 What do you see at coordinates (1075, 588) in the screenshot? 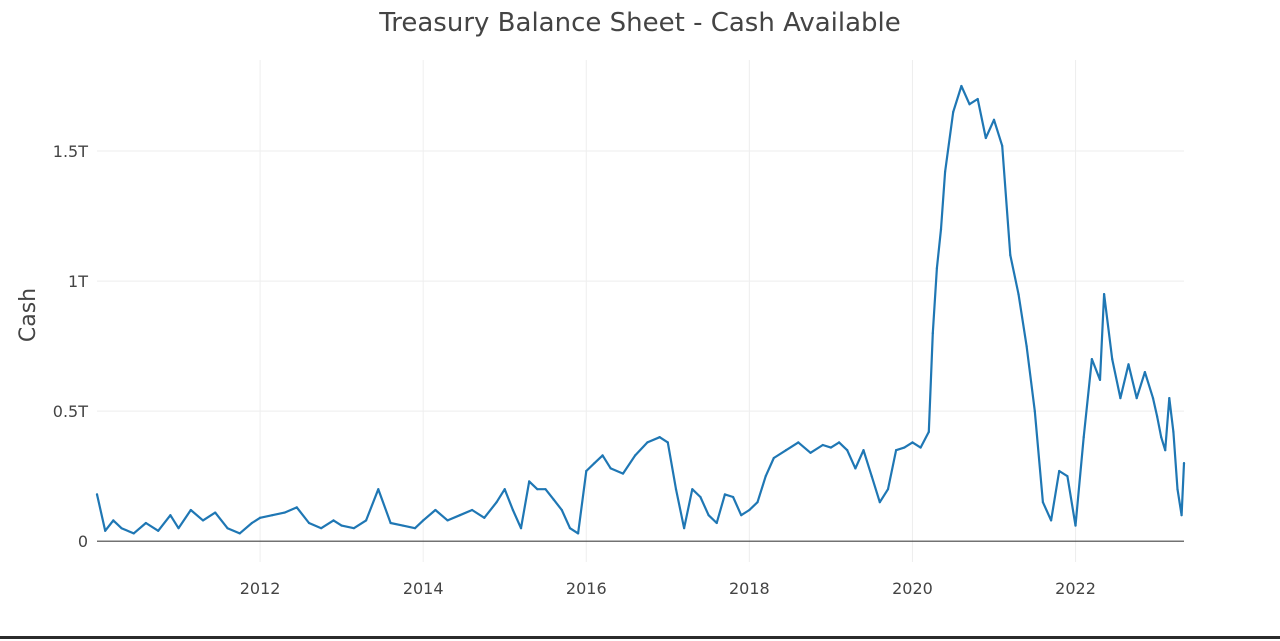
I see `x-tick-label: 2022` at bounding box center [1075, 588].